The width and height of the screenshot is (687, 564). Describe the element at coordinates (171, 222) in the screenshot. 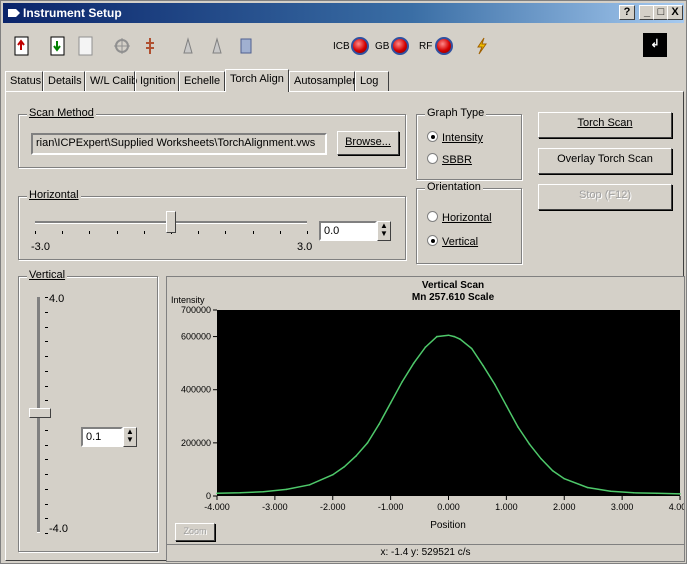

I see `horizontal-slider-thumb` at that location.